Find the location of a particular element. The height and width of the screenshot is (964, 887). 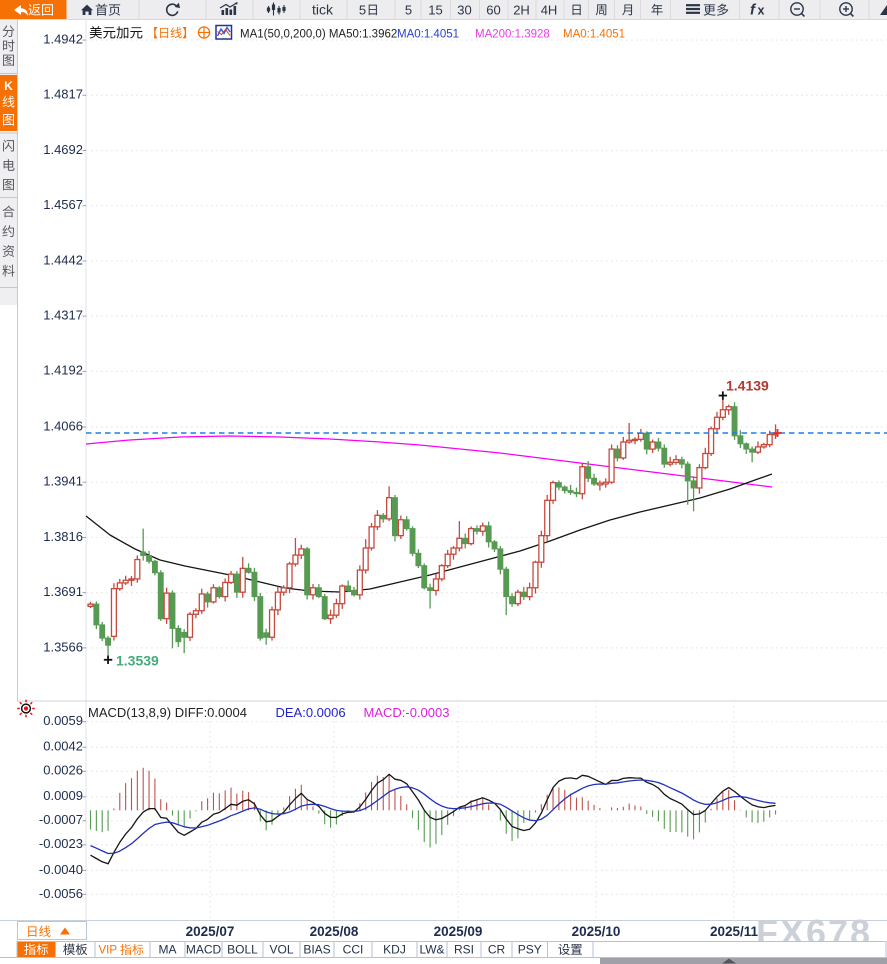

svg-text: 1.3566 is located at coordinates (63, 646).